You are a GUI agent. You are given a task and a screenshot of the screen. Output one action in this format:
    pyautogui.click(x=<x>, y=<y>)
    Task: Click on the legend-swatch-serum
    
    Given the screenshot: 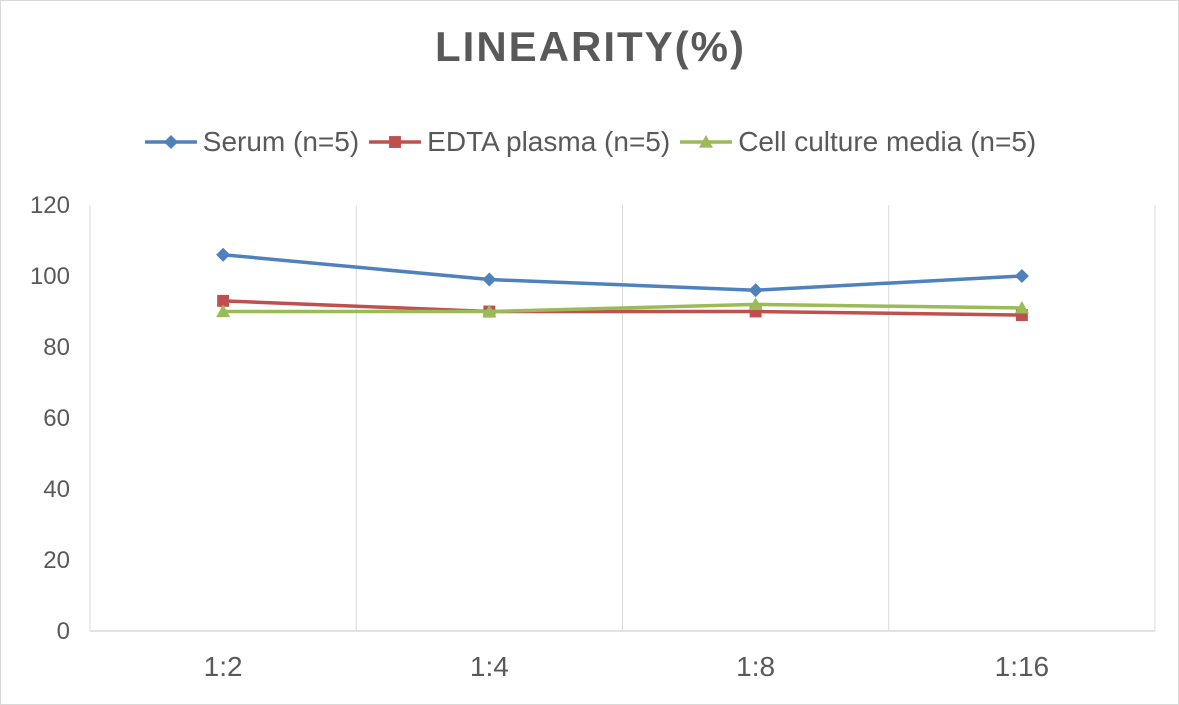 What is the action you would take?
    pyautogui.click(x=170, y=142)
    